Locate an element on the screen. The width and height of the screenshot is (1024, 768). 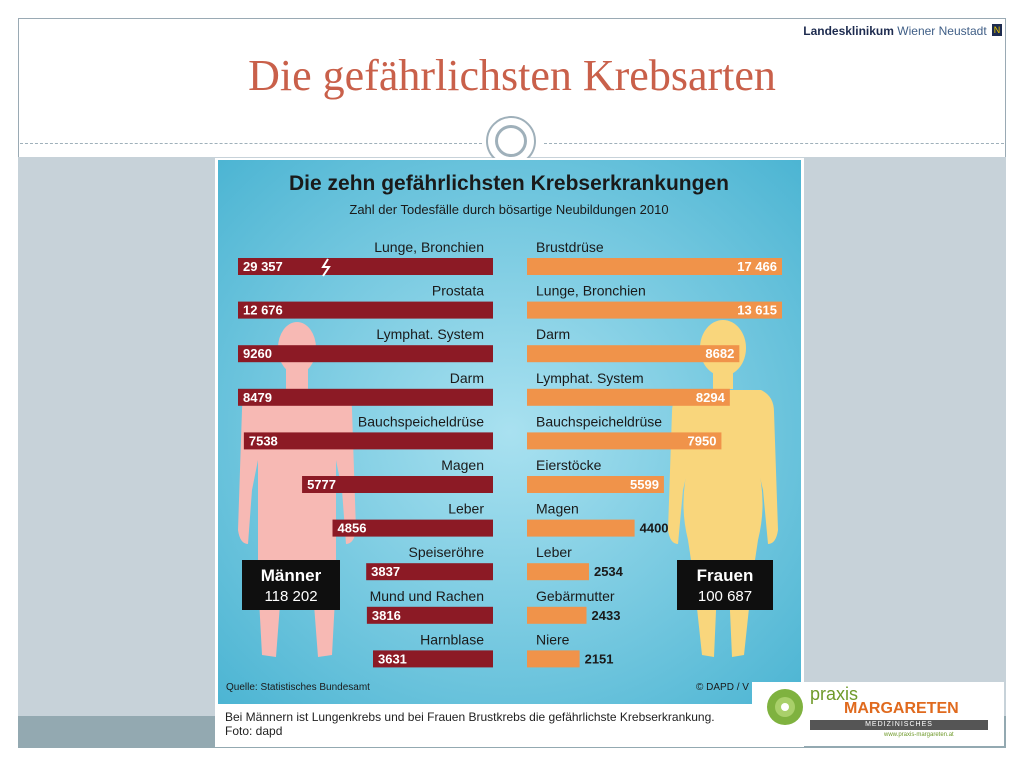
women-category-label: Brustdrüse is located at coordinates (570, 247).